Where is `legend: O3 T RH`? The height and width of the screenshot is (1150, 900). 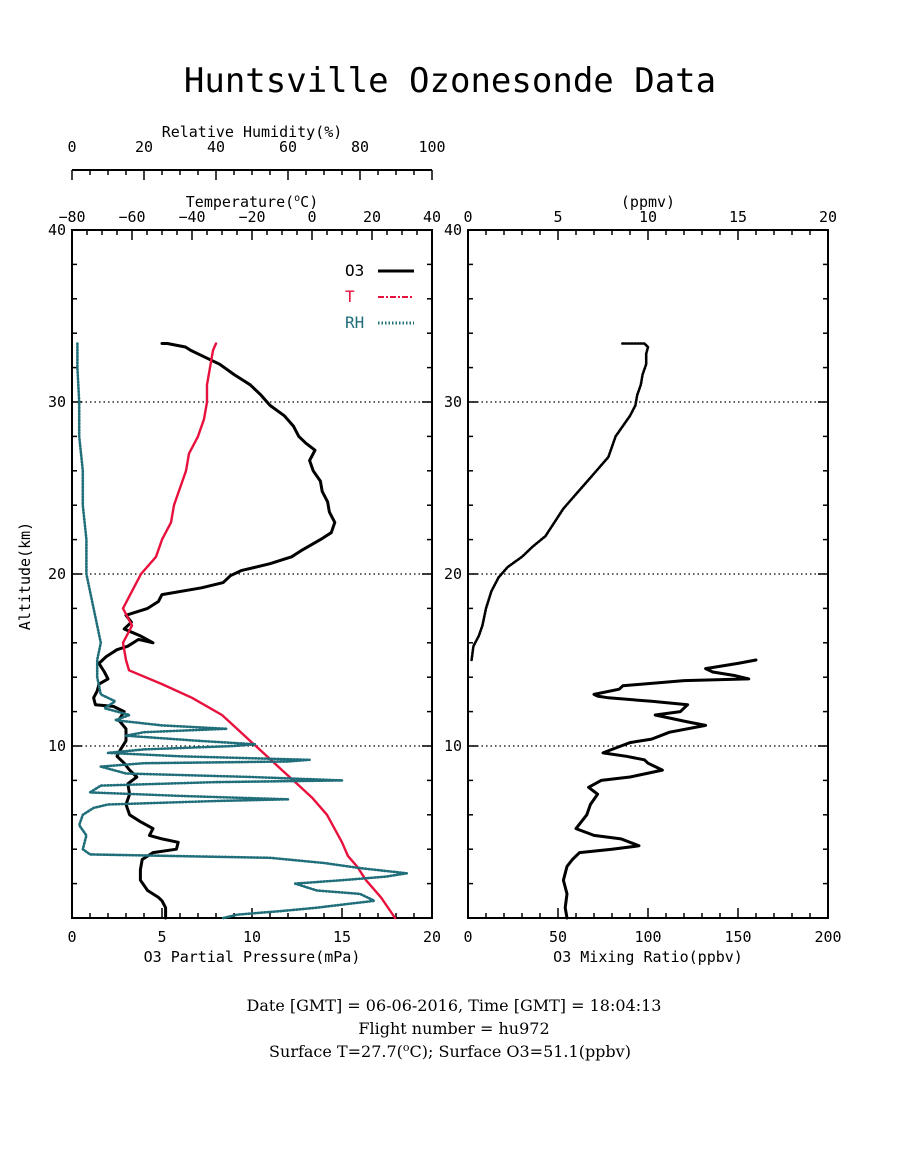 legend: O3 T RH is located at coordinates (379, 296).